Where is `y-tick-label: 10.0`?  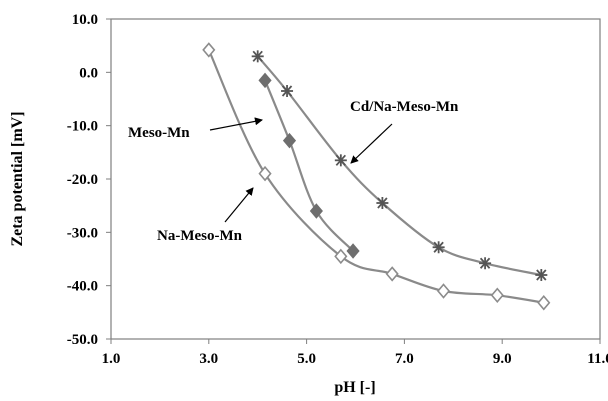
y-tick-label: 10.0 is located at coordinates (85, 20).